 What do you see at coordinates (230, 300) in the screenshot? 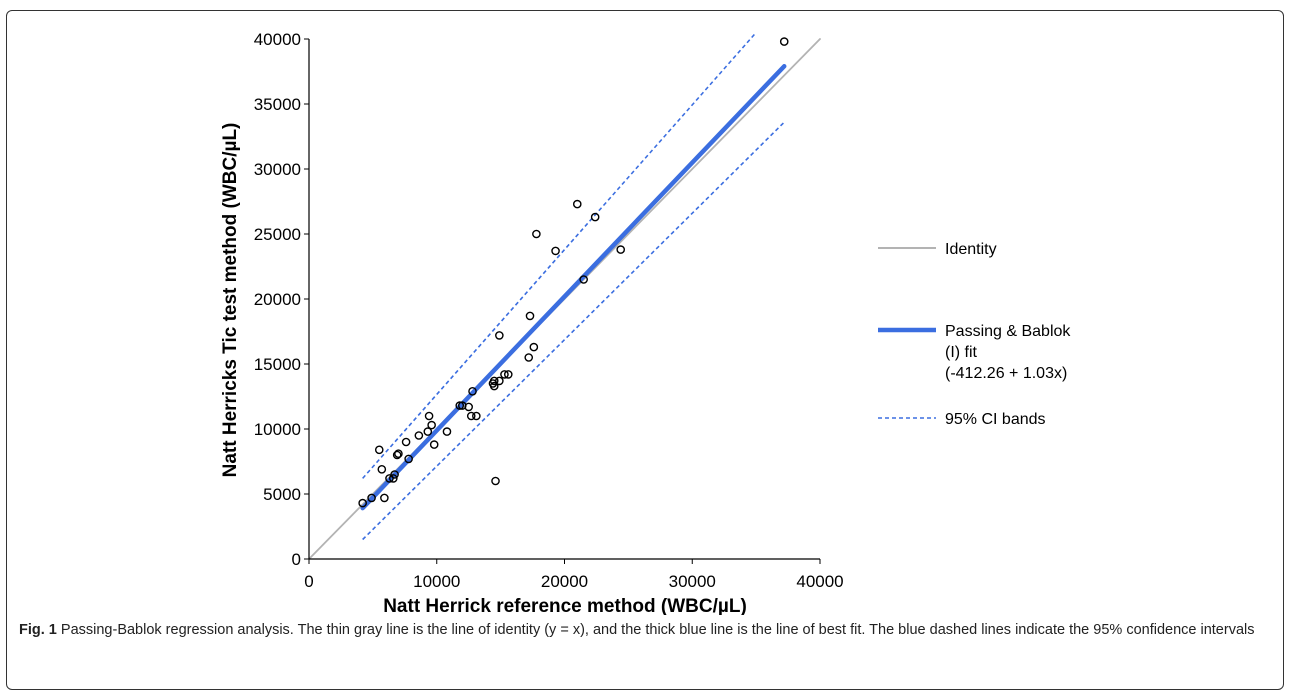
I see `y-axis-title: Natt Herricks Tic test method (WBC/µL)` at bounding box center [230, 300].